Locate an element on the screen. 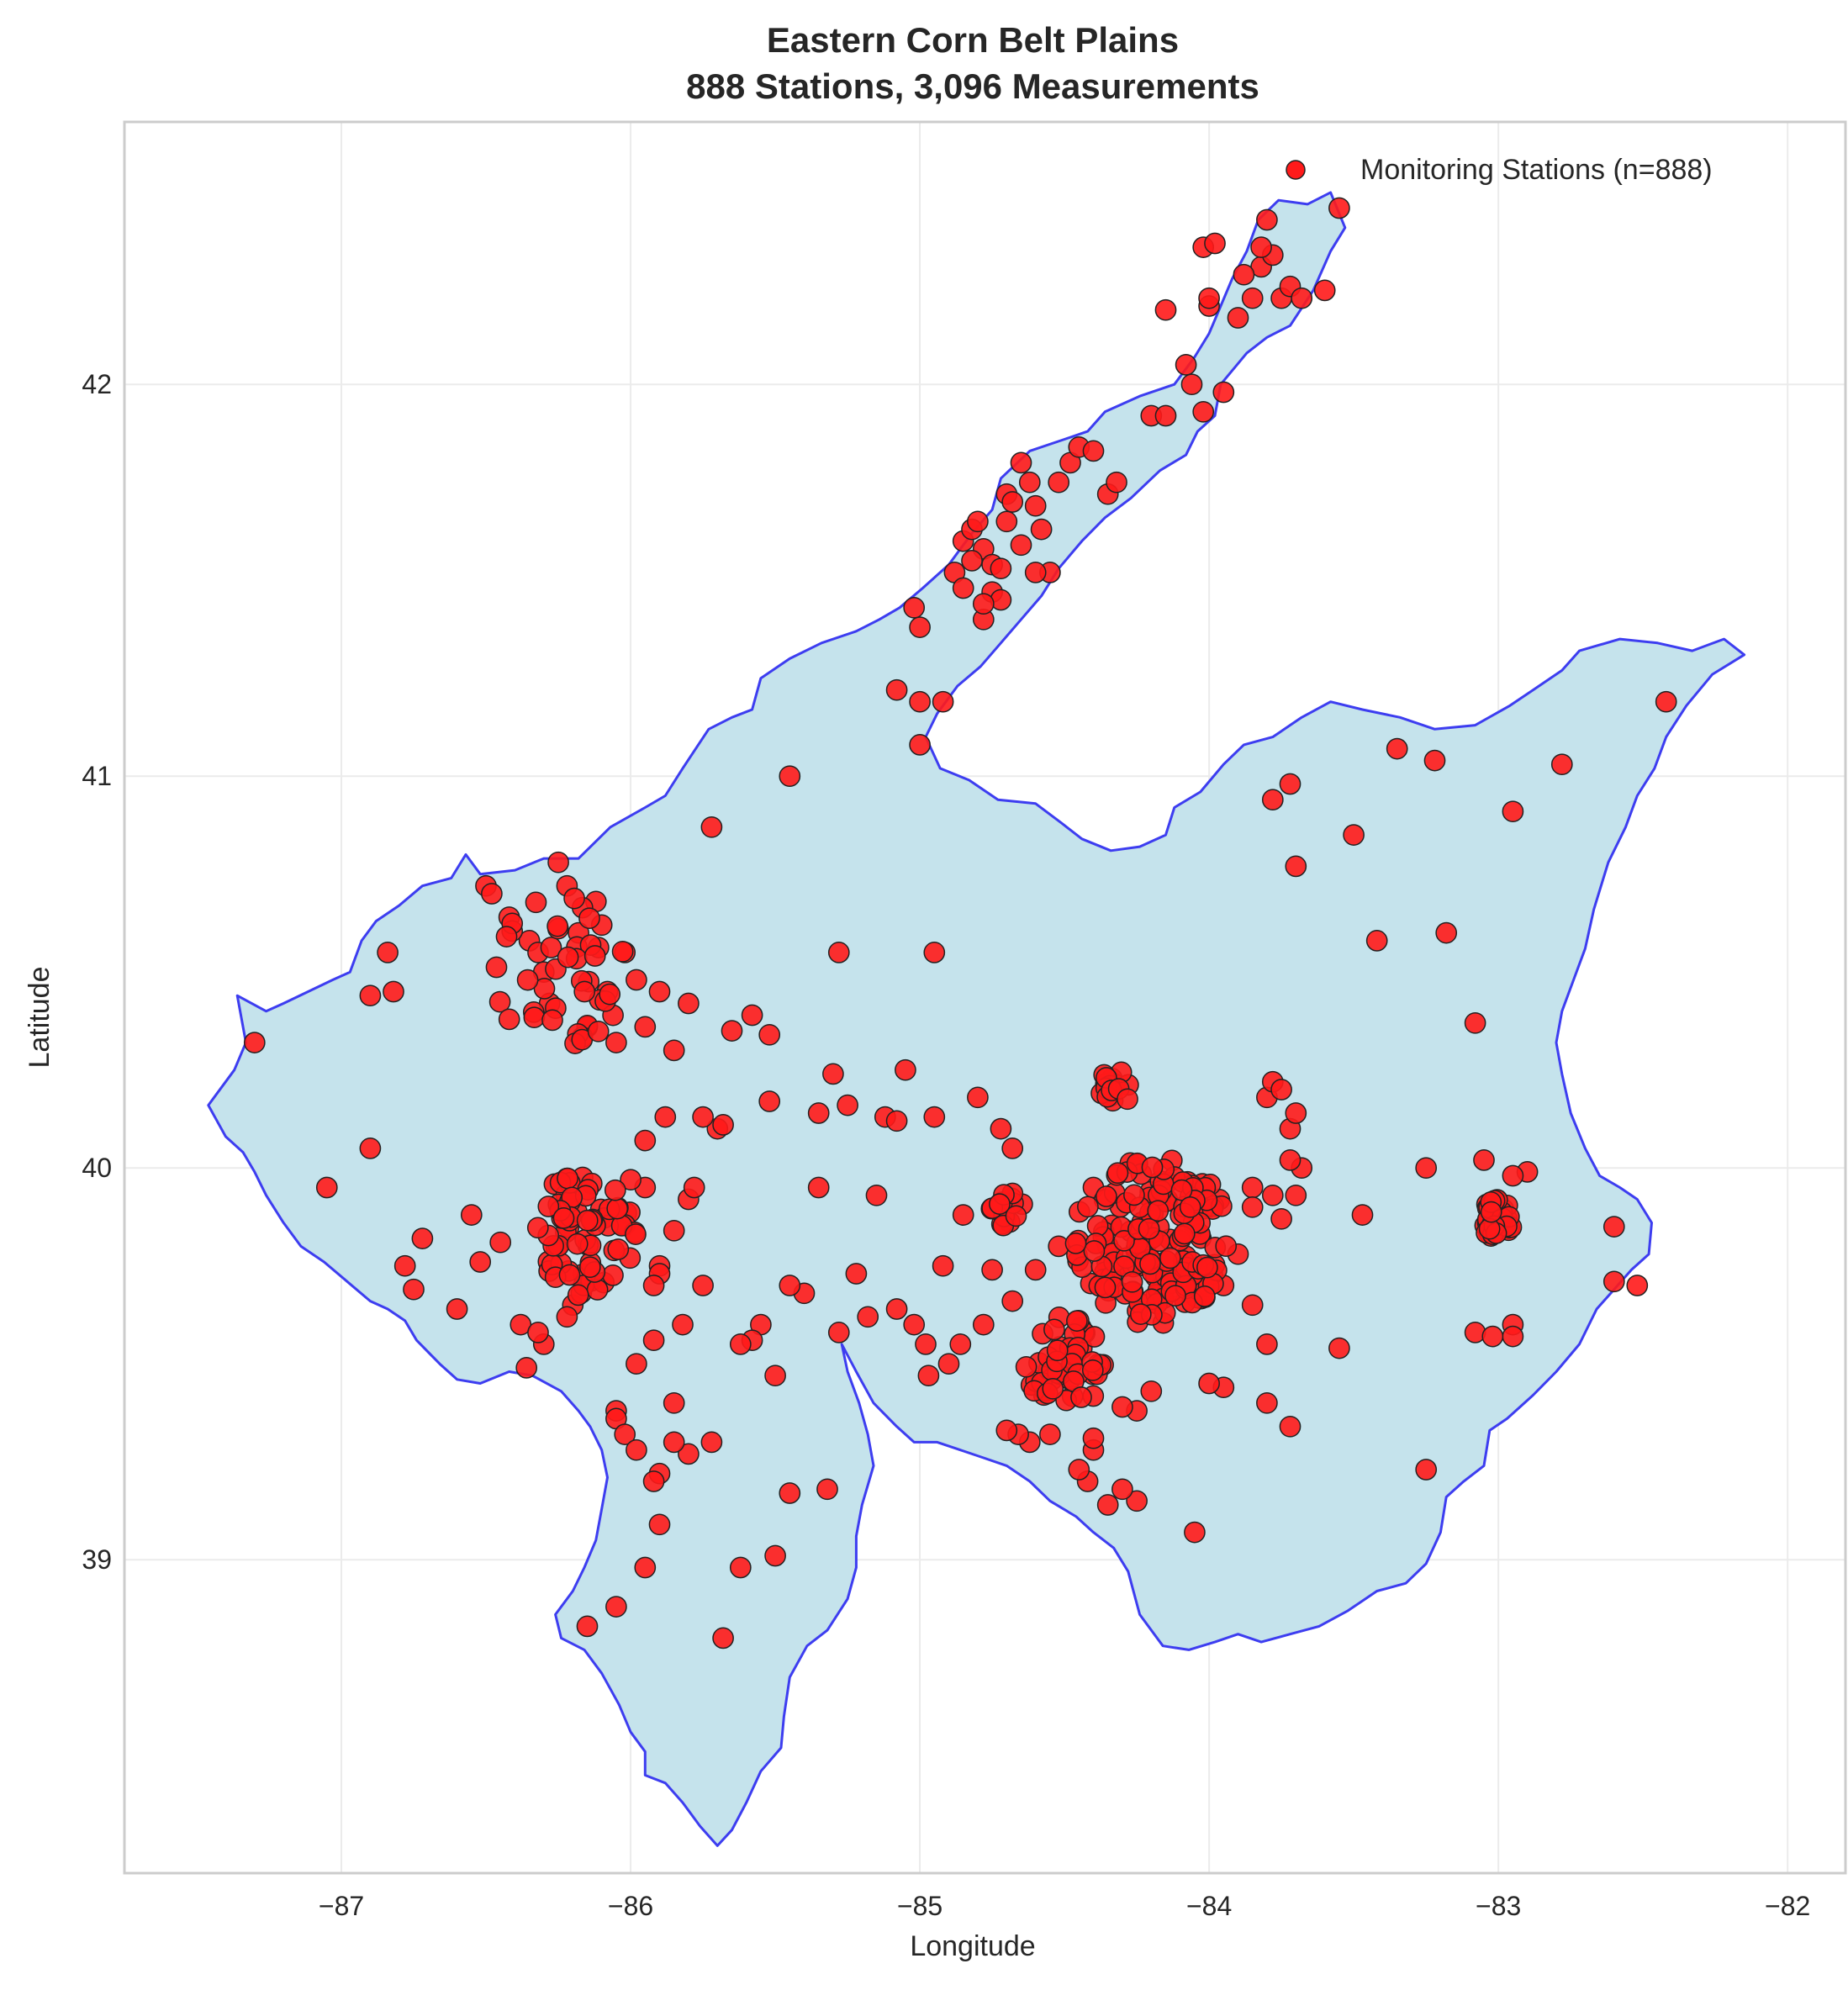 This screenshot has width=1848, height=1990. y-tick-label: 40 is located at coordinates (97, 1168).